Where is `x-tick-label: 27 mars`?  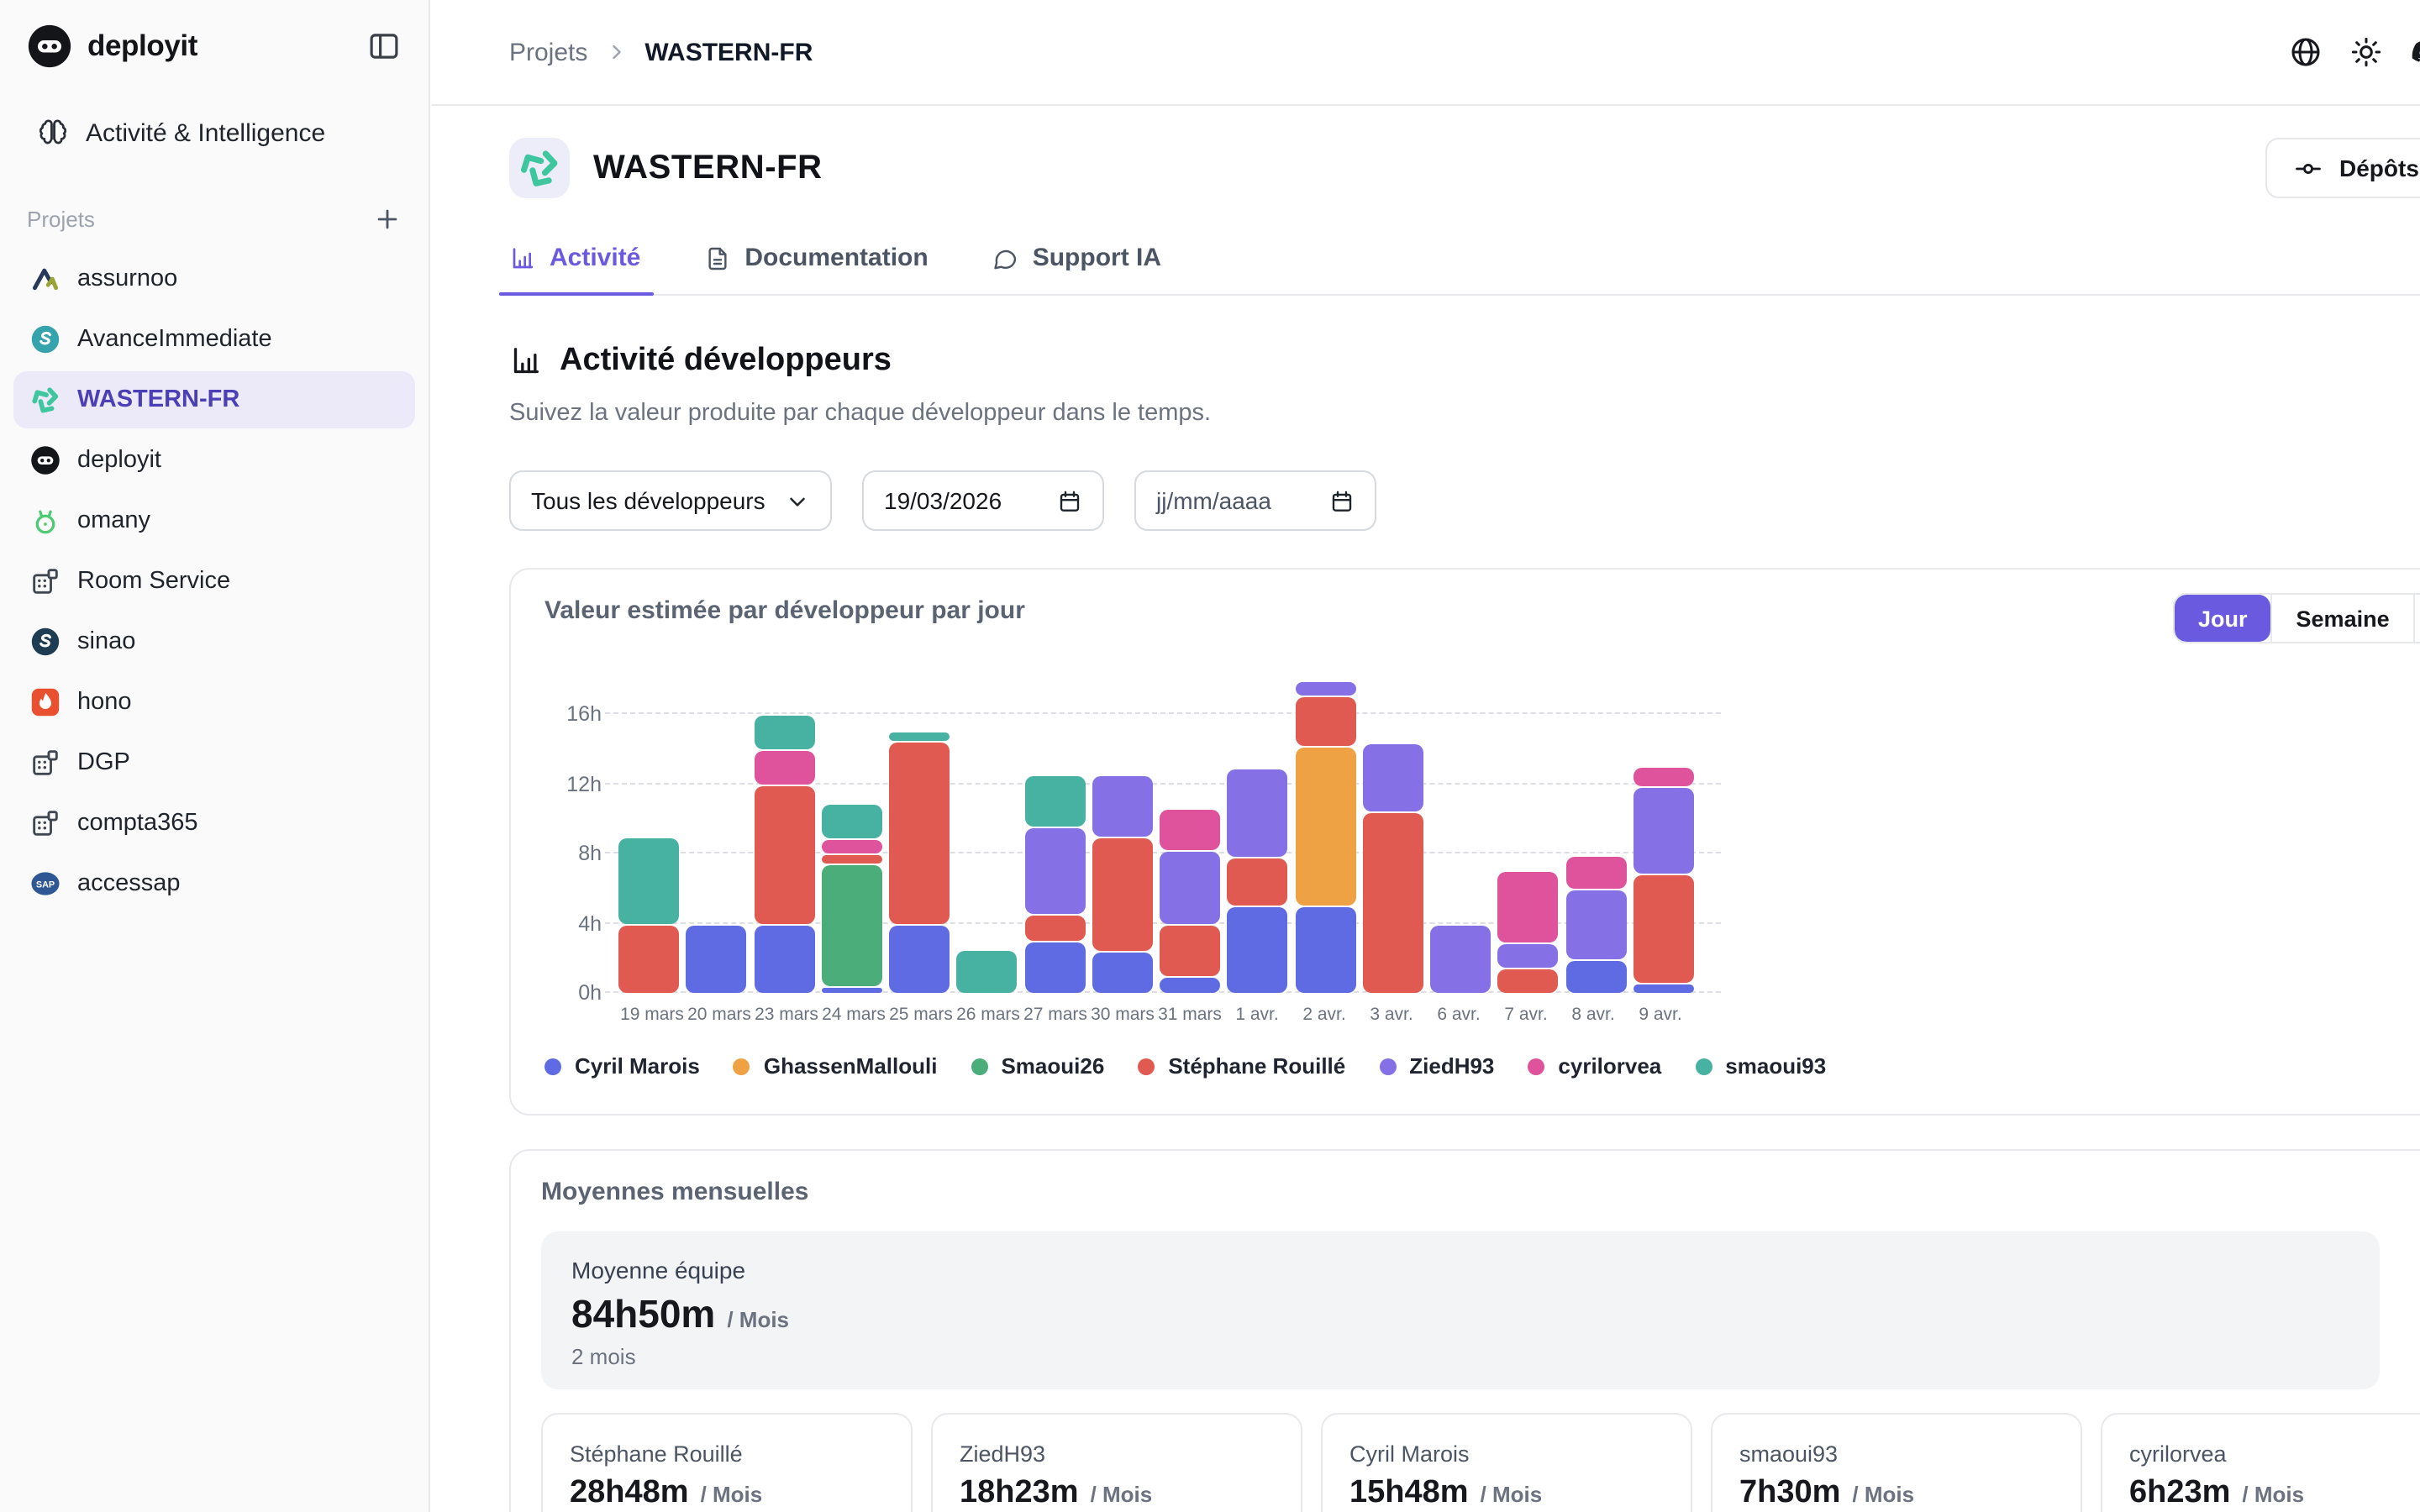
x-tick-label: 27 mars is located at coordinates (1055, 1015).